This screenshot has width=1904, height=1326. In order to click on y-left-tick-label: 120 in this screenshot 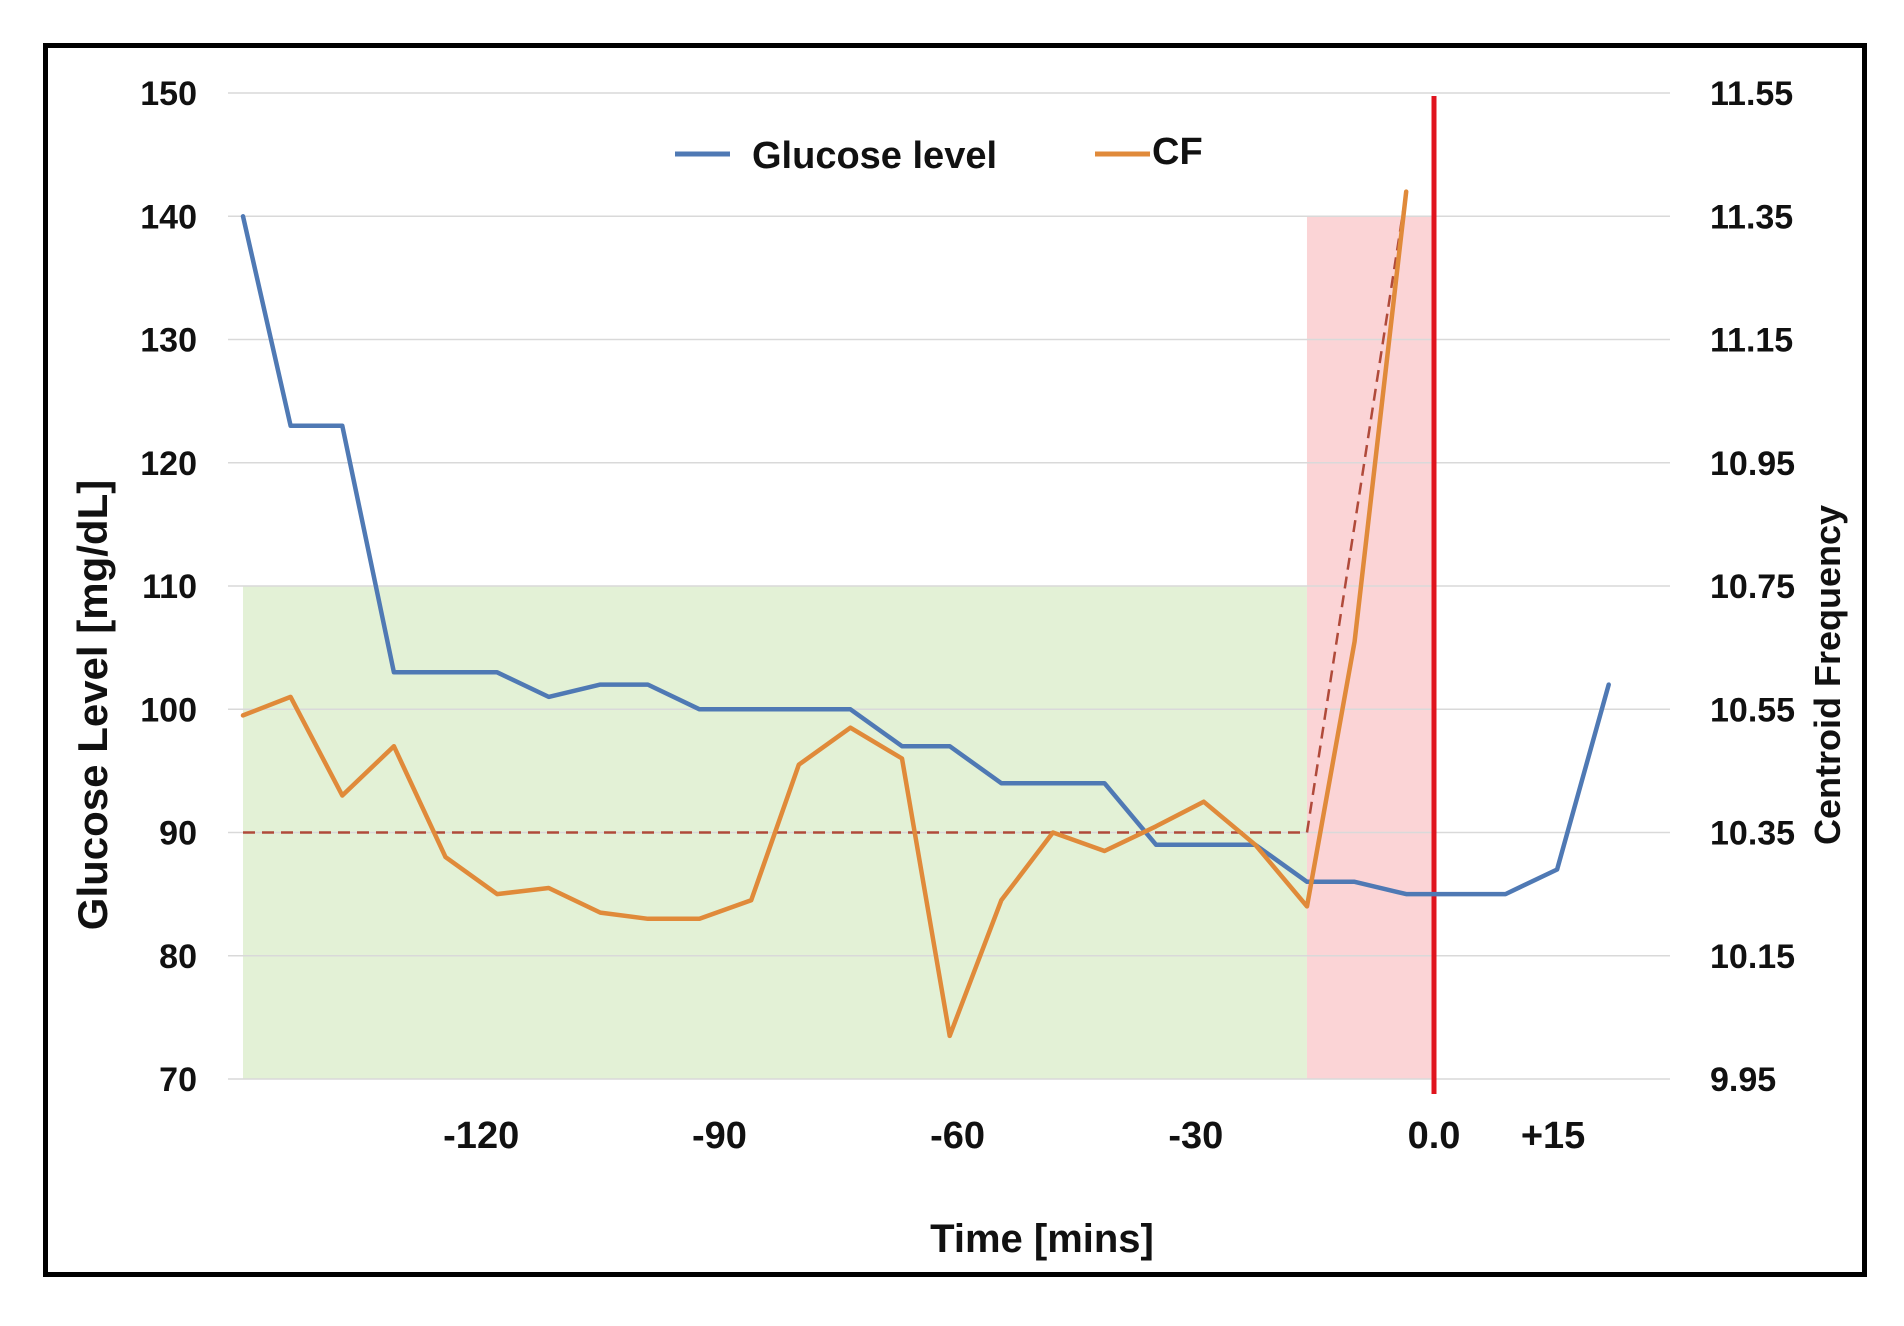, I will do `click(168, 464)`.